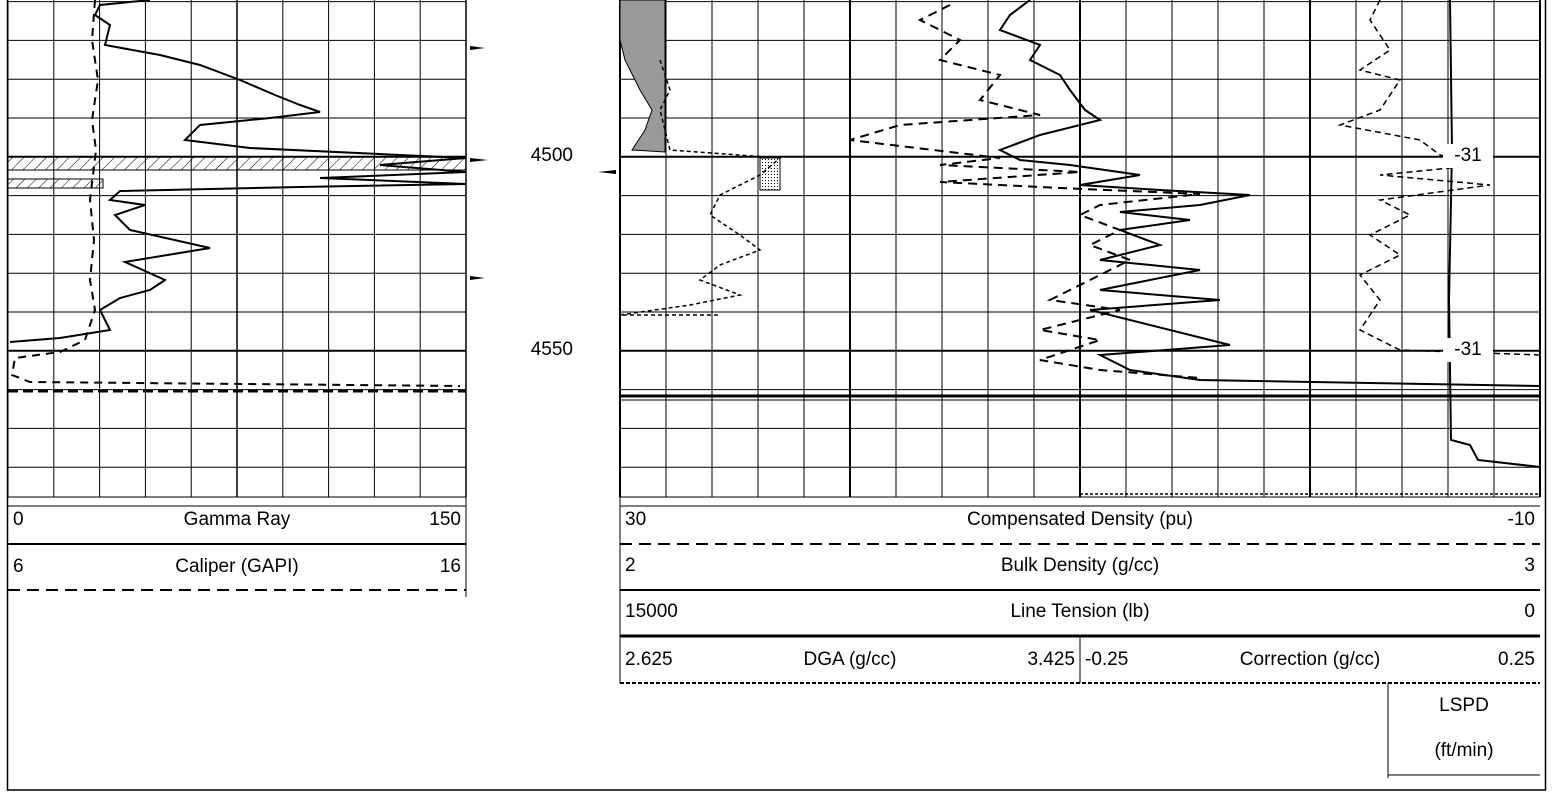 The height and width of the screenshot is (792, 1554). I want to click on speed-name: LSPD, so click(1464, 705).